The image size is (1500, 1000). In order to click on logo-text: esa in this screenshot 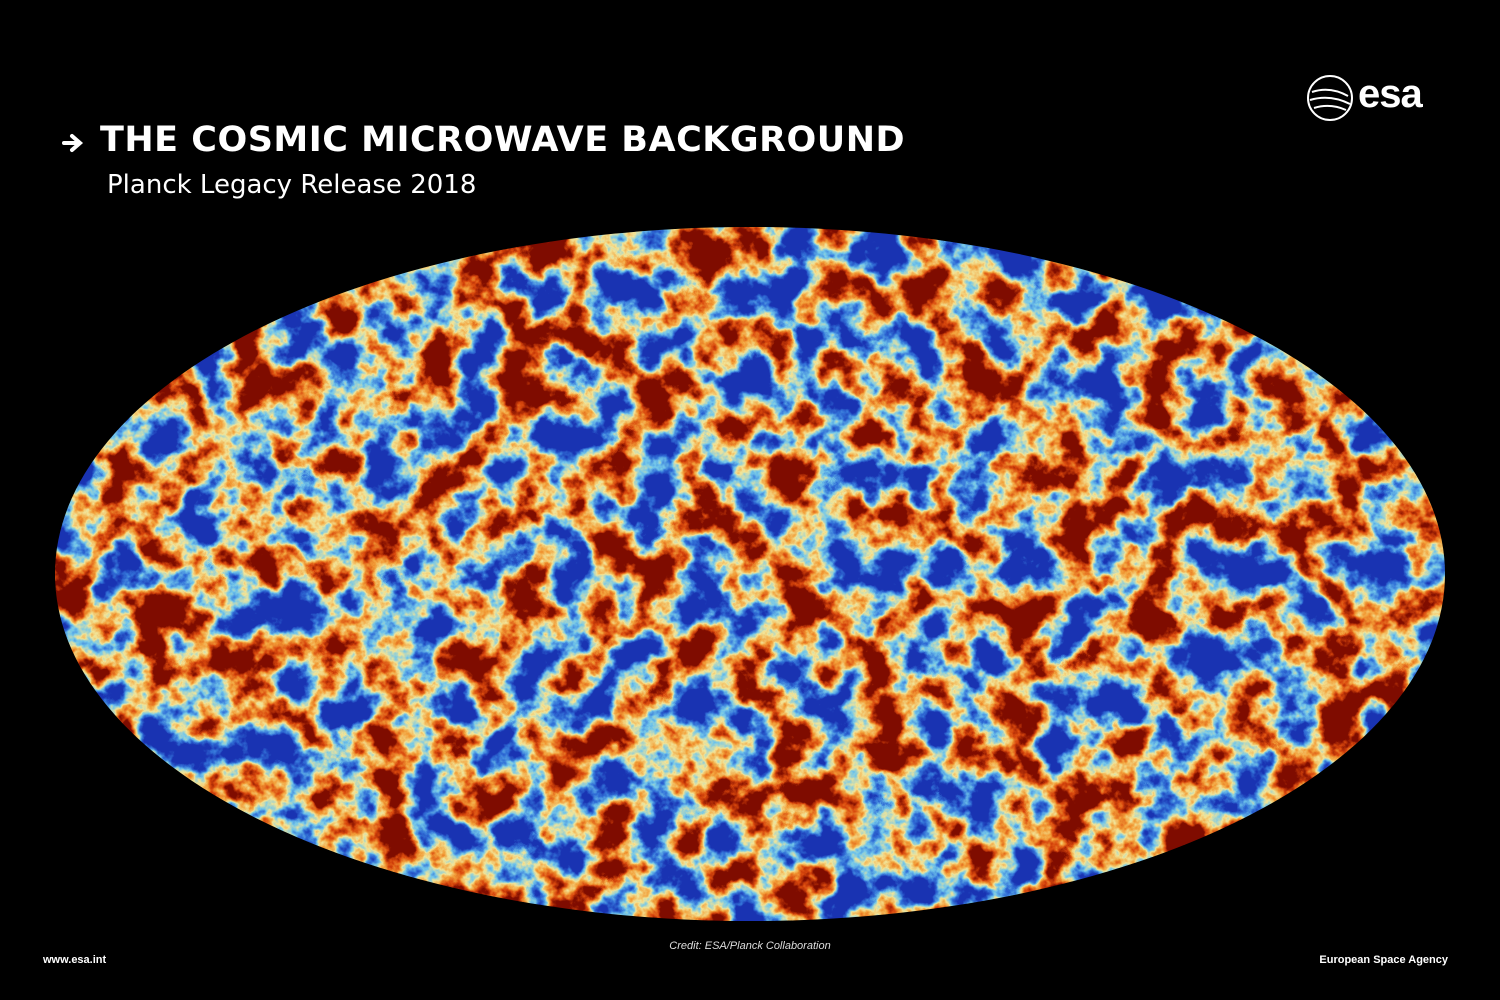, I will do `click(1390, 94)`.